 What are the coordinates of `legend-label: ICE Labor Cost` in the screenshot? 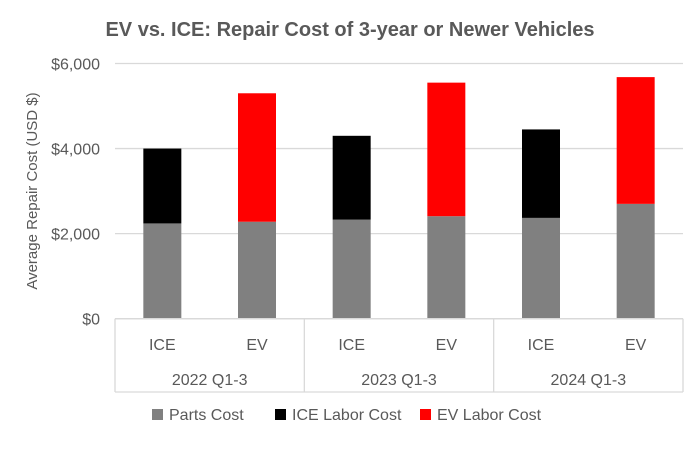 It's located at (347, 415).